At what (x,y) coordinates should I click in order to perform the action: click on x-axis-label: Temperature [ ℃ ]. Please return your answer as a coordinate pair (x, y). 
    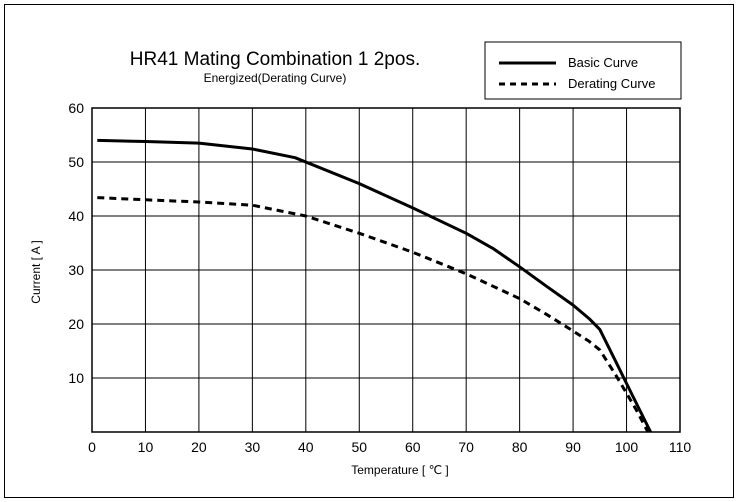
    Looking at the image, I should click on (400, 470).